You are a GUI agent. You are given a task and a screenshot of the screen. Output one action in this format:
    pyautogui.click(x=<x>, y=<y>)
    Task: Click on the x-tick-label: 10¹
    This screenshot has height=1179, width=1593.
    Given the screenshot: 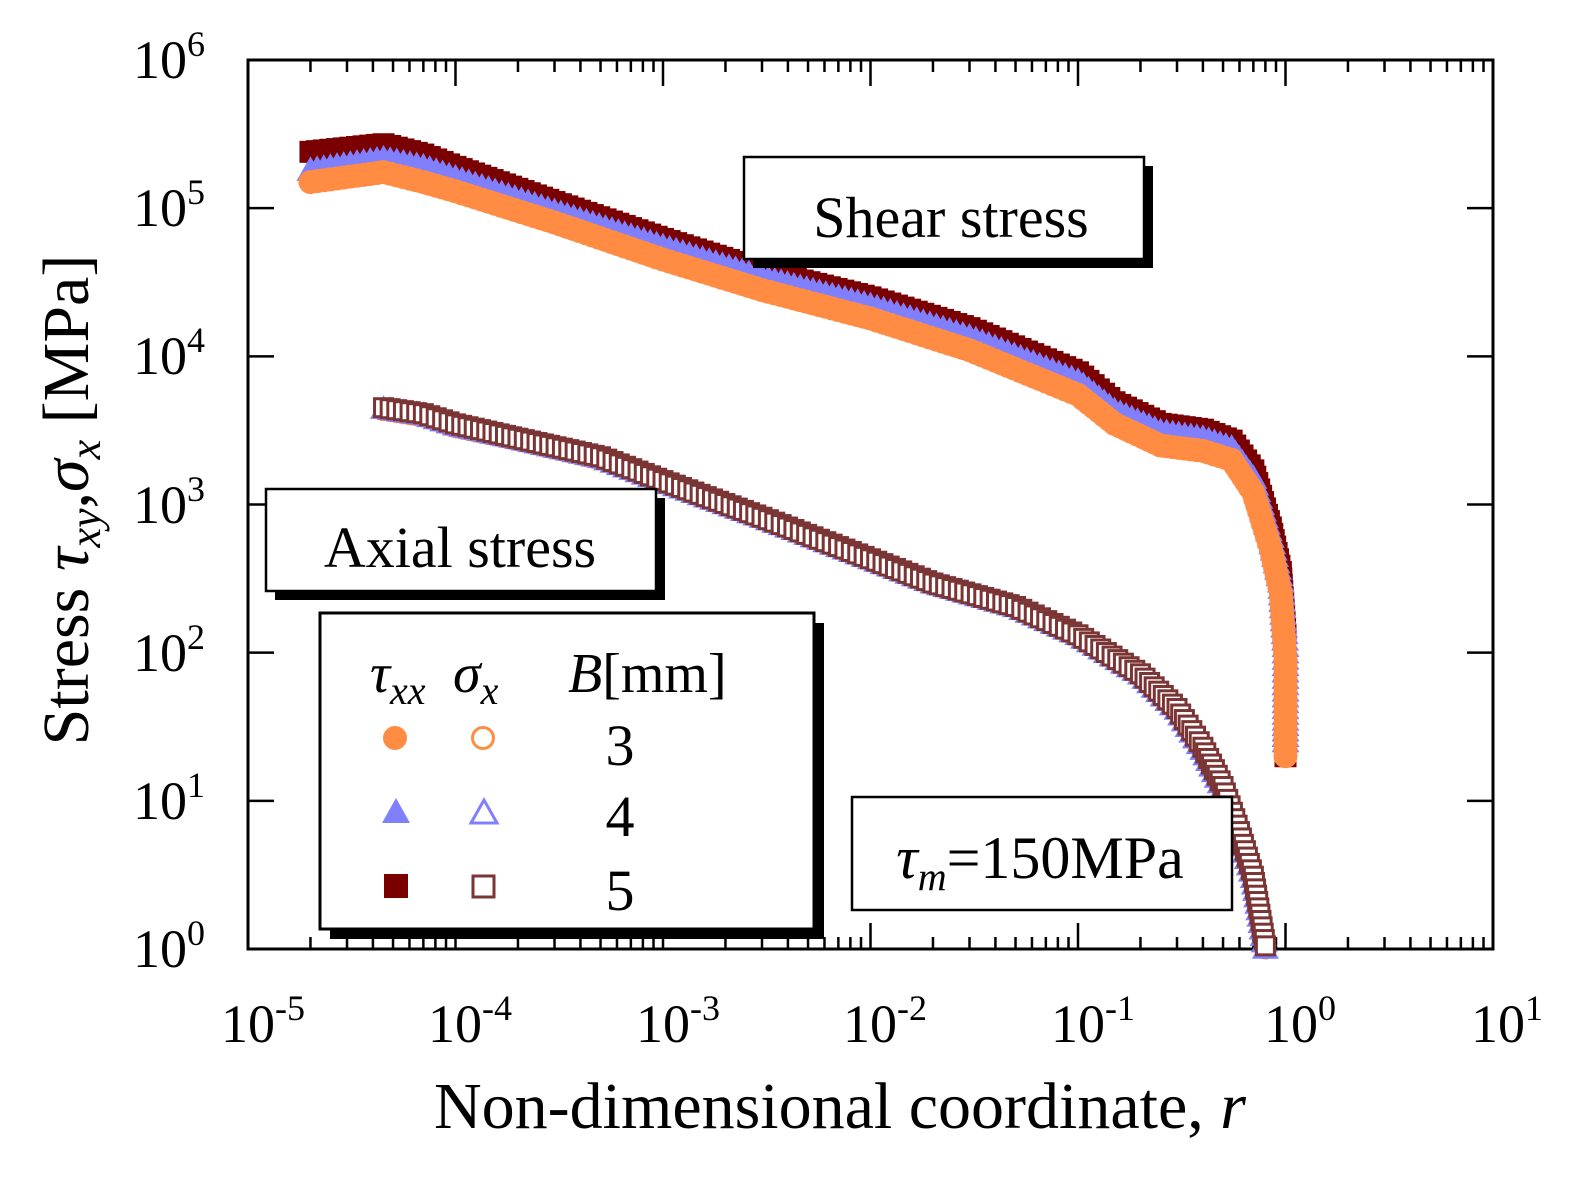 What is the action you would take?
    pyautogui.click(x=1507, y=1021)
    